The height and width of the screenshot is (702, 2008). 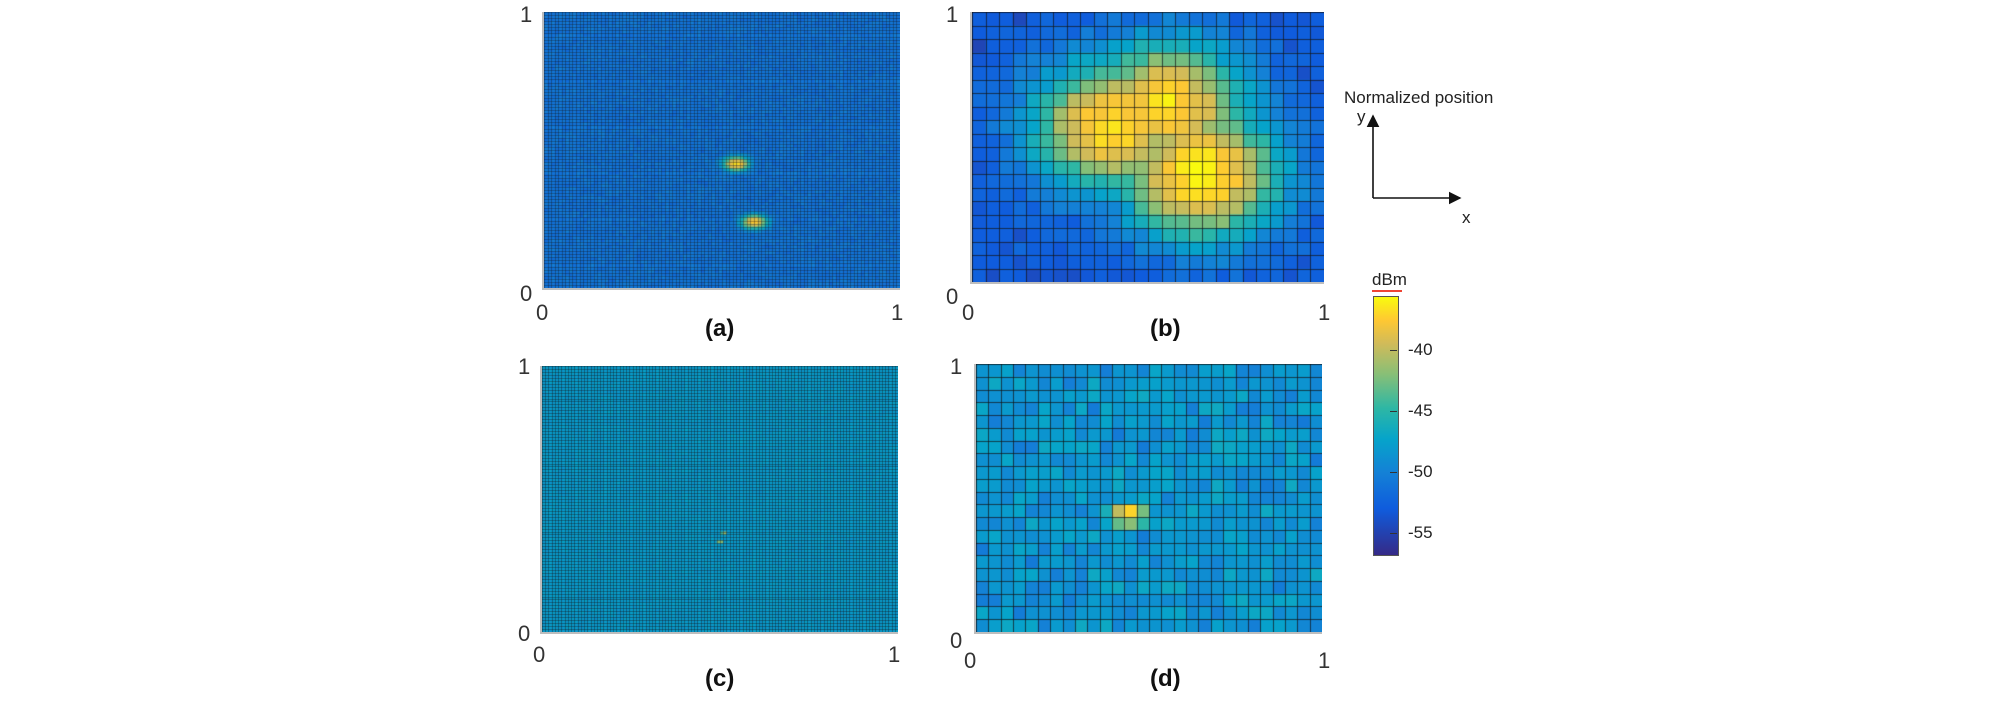 What do you see at coordinates (1420, 532) in the screenshot?
I see `colorbar-tick-4: -55` at bounding box center [1420, 532].